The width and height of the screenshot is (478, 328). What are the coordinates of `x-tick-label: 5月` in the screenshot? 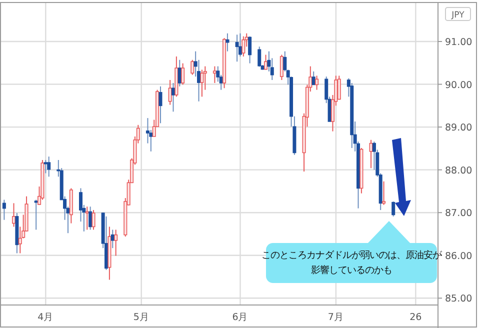 It's located at (141, 317).